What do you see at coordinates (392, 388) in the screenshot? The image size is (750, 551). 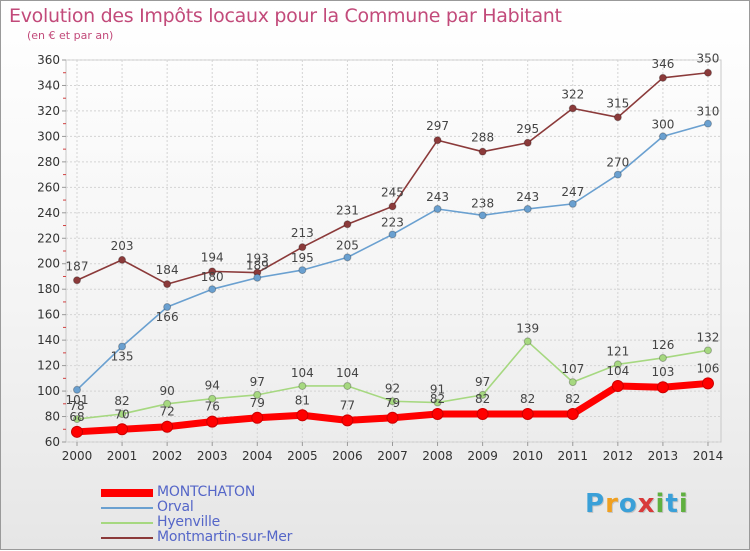 I see `data-label: 92` at bounding box center [392, 388].